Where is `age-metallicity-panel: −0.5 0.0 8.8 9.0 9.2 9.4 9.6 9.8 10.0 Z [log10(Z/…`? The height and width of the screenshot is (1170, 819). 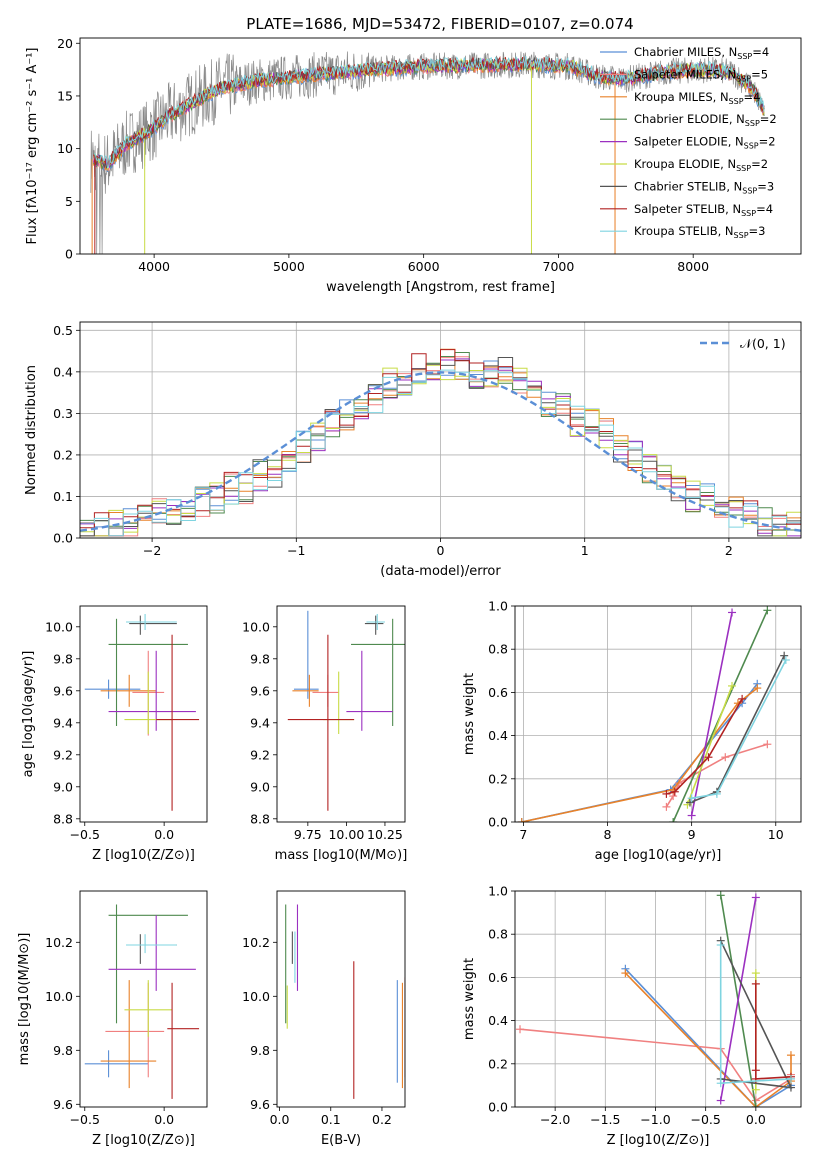
age-metallicity-panel: −0.5 0.0 8.8 9.0 9.2 9.4 9.6 9.8 10.0 Z [log10(Z/… is located at coordinates (114, 734).